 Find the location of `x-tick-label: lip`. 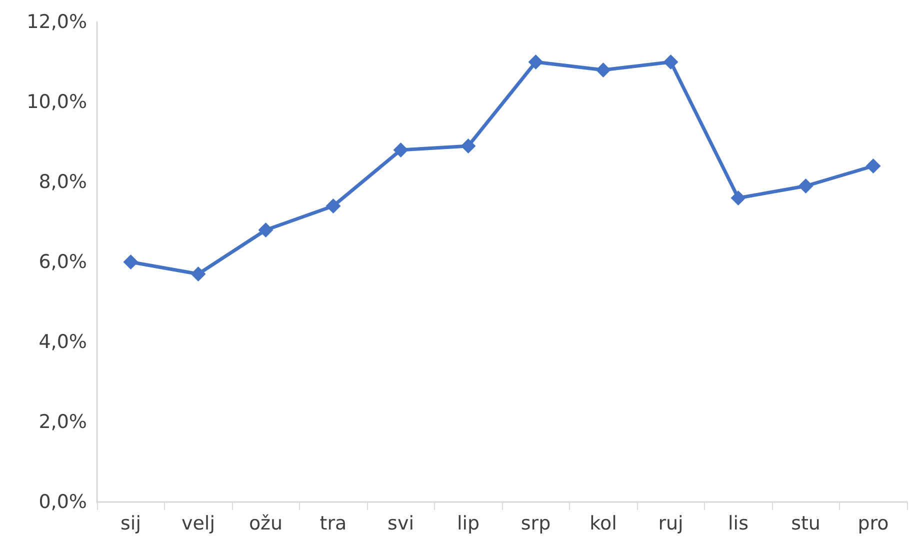

x-tick-label: lip is located at coordinates (468, 523).